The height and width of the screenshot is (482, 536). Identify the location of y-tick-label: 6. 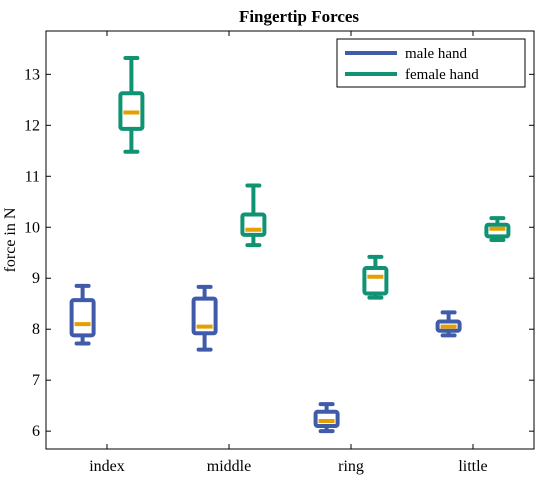
(36, 431).